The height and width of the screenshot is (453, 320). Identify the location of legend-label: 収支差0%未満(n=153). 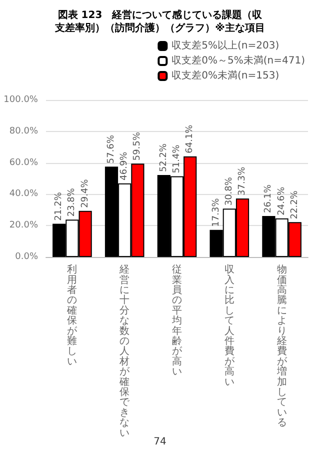
(226, 76).